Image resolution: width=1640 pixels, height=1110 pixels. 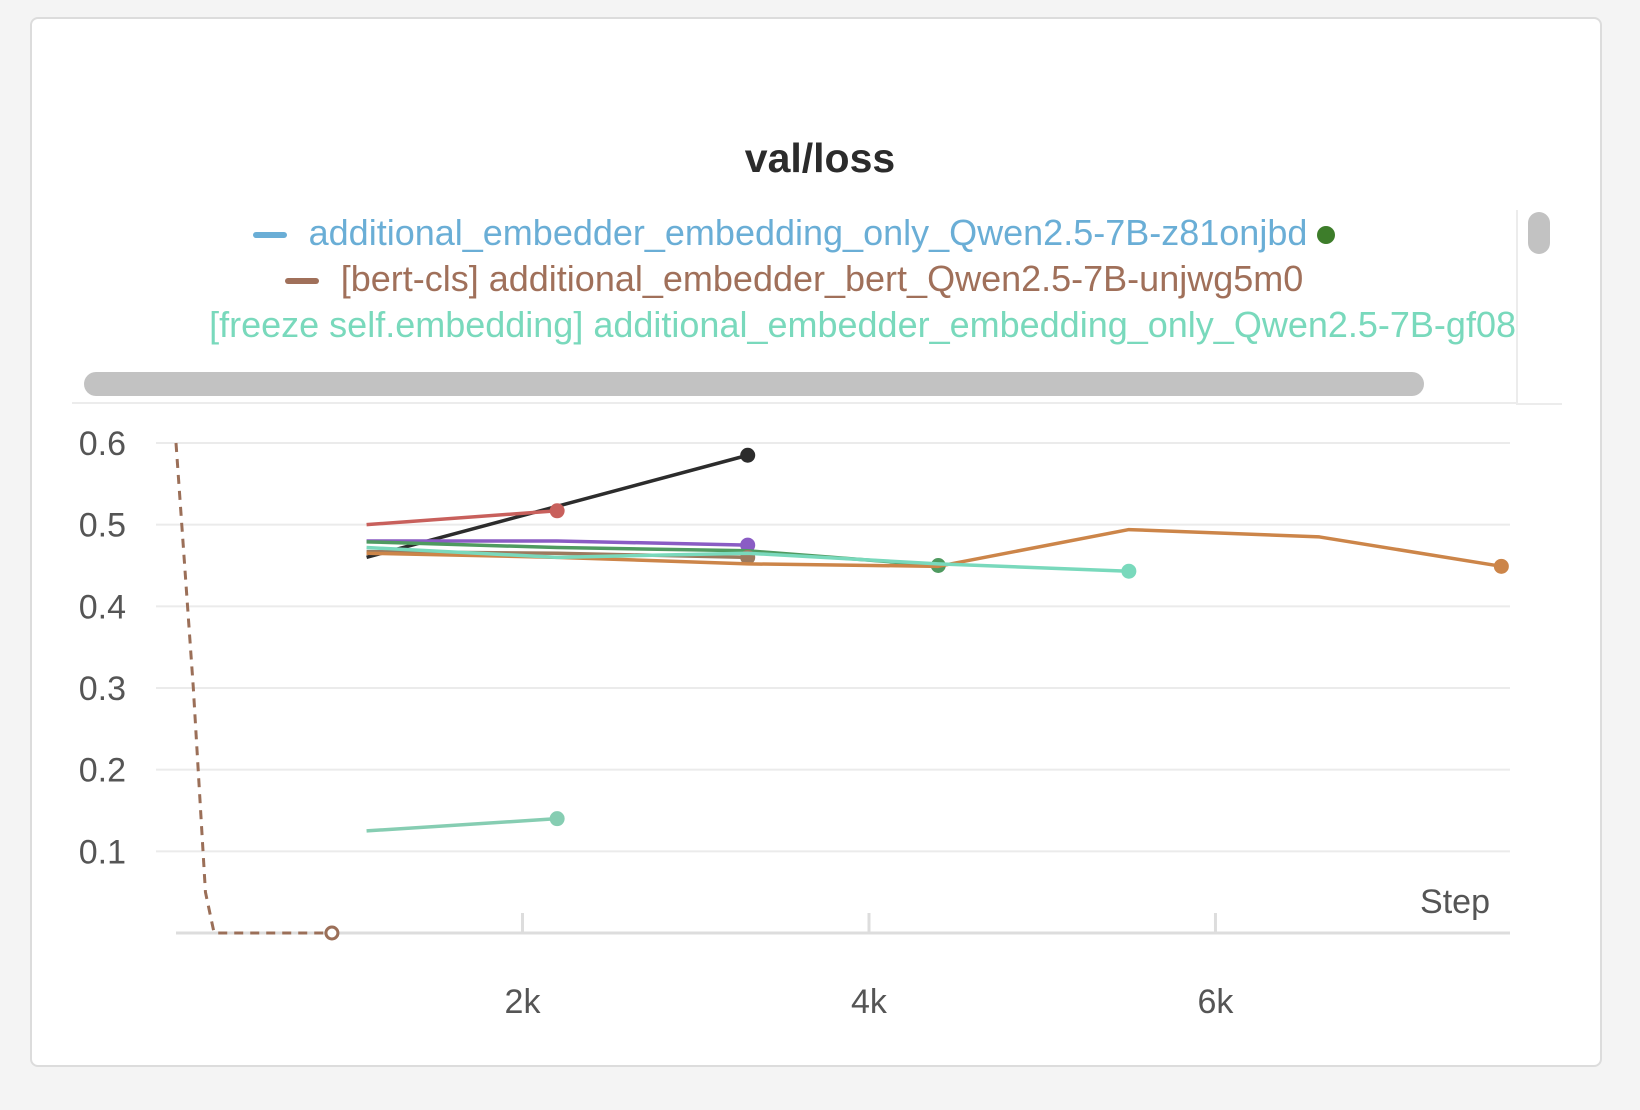 What do you see at coordinates (1216, 1002) in the screenshot?
I see `x-tick-label: 6k` at bounding box center [1216, 1002].